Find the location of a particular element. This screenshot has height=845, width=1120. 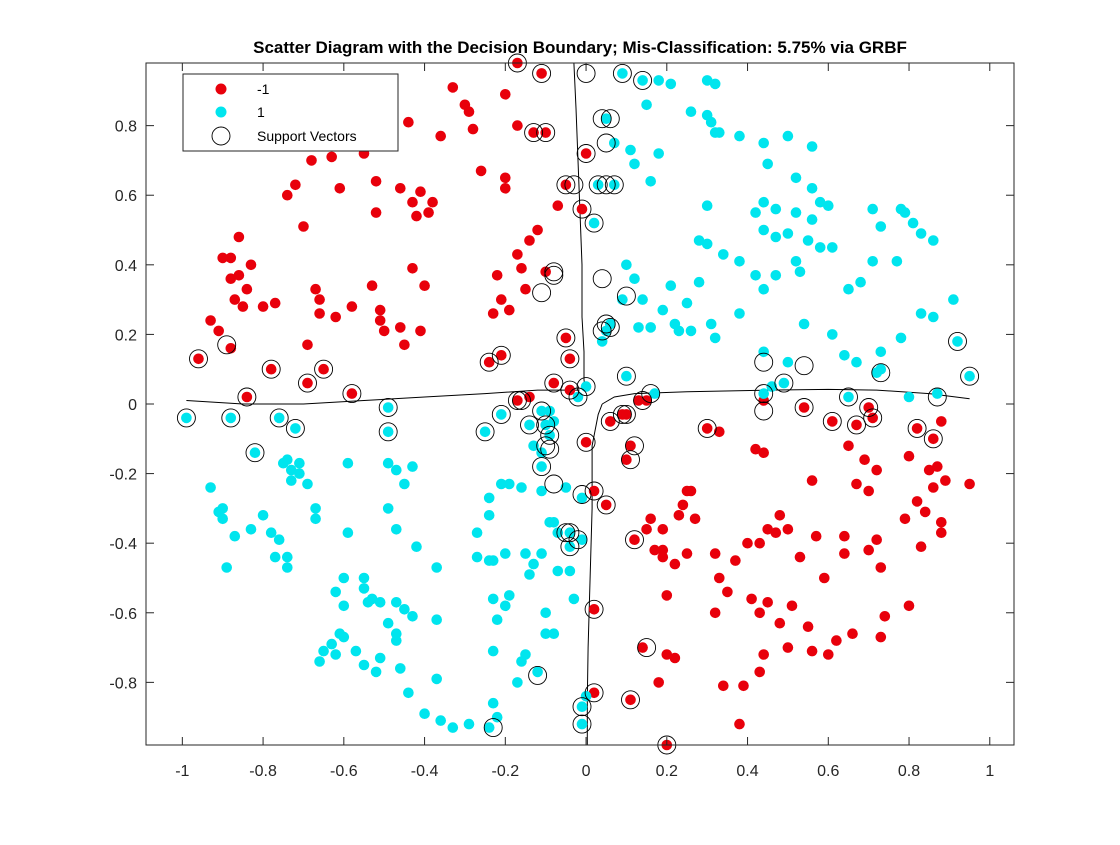

x-tick-label: -0.2 is located at coordinates (506, 771).